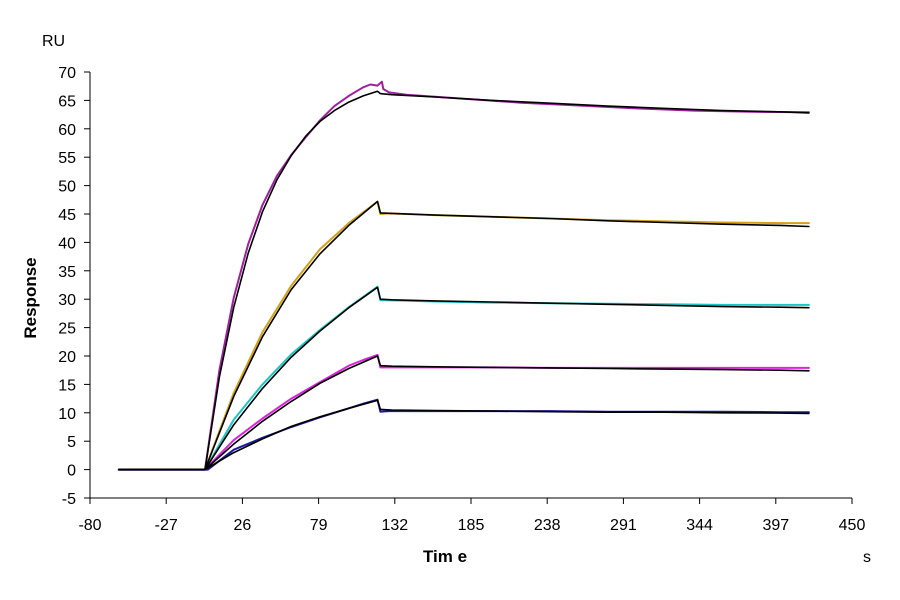  What do you see at coordinates (53, 41) in the screenshot?
I see `y-unit-label: RU` at bounding box center [53, 41].